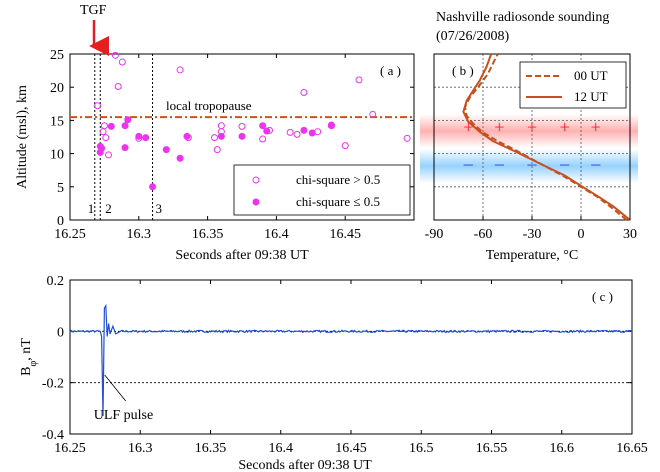 This screenshot has height=472, width=660. What do you see at coordinates (338, 179) in the screenshot?
I see `legend-open-label: chi-square > 0.5` at bounding box center [338, 179].